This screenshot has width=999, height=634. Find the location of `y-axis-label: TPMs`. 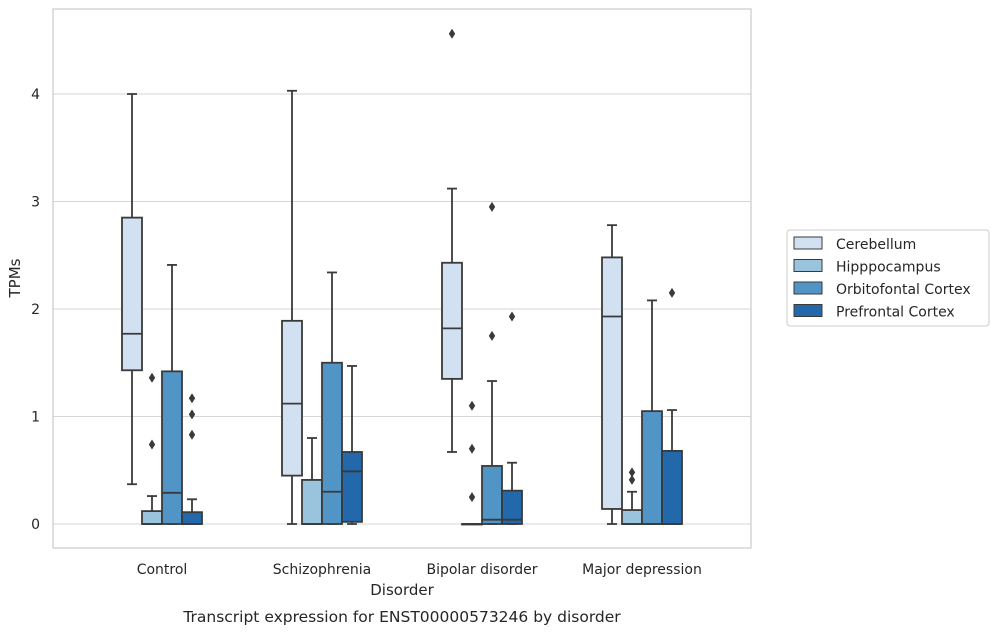

y-axis-label: TPMs is located at coordinates (15, 278).